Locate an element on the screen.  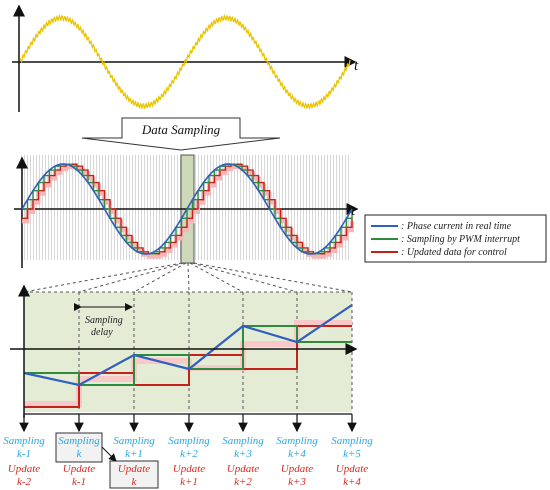
sampling-index-4: k+3 is located at coordinates (243, 454).